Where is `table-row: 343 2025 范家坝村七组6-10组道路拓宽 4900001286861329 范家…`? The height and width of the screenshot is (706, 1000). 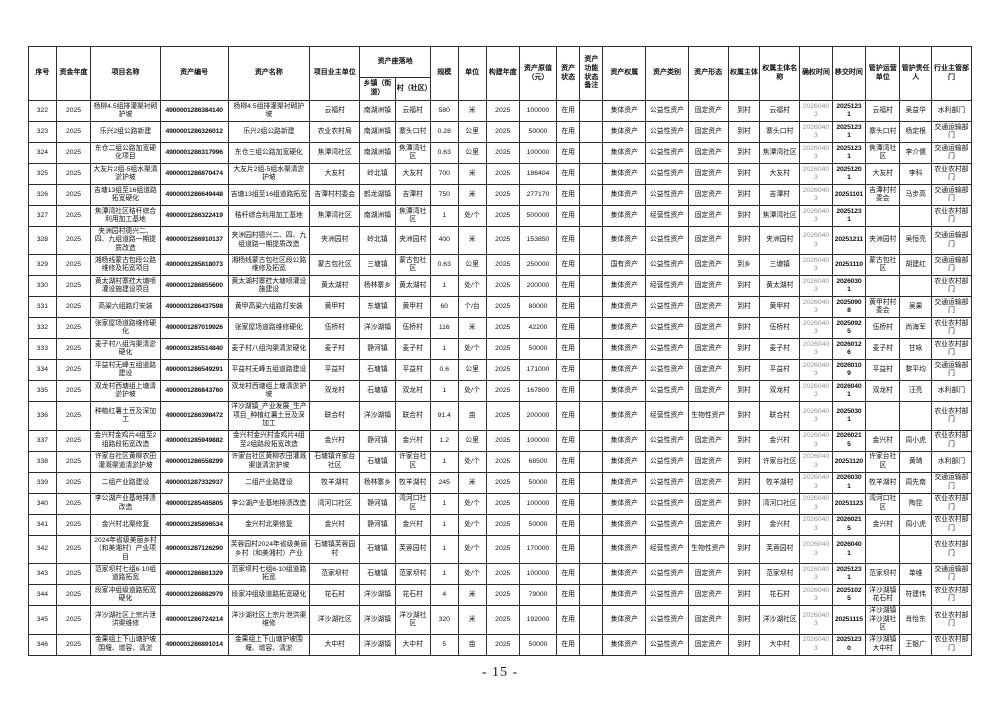 table-row: 343 2025 范家坝村七组6-10组道路拓宽 4900001286861329 范家… is located at coordinates (500, 574).